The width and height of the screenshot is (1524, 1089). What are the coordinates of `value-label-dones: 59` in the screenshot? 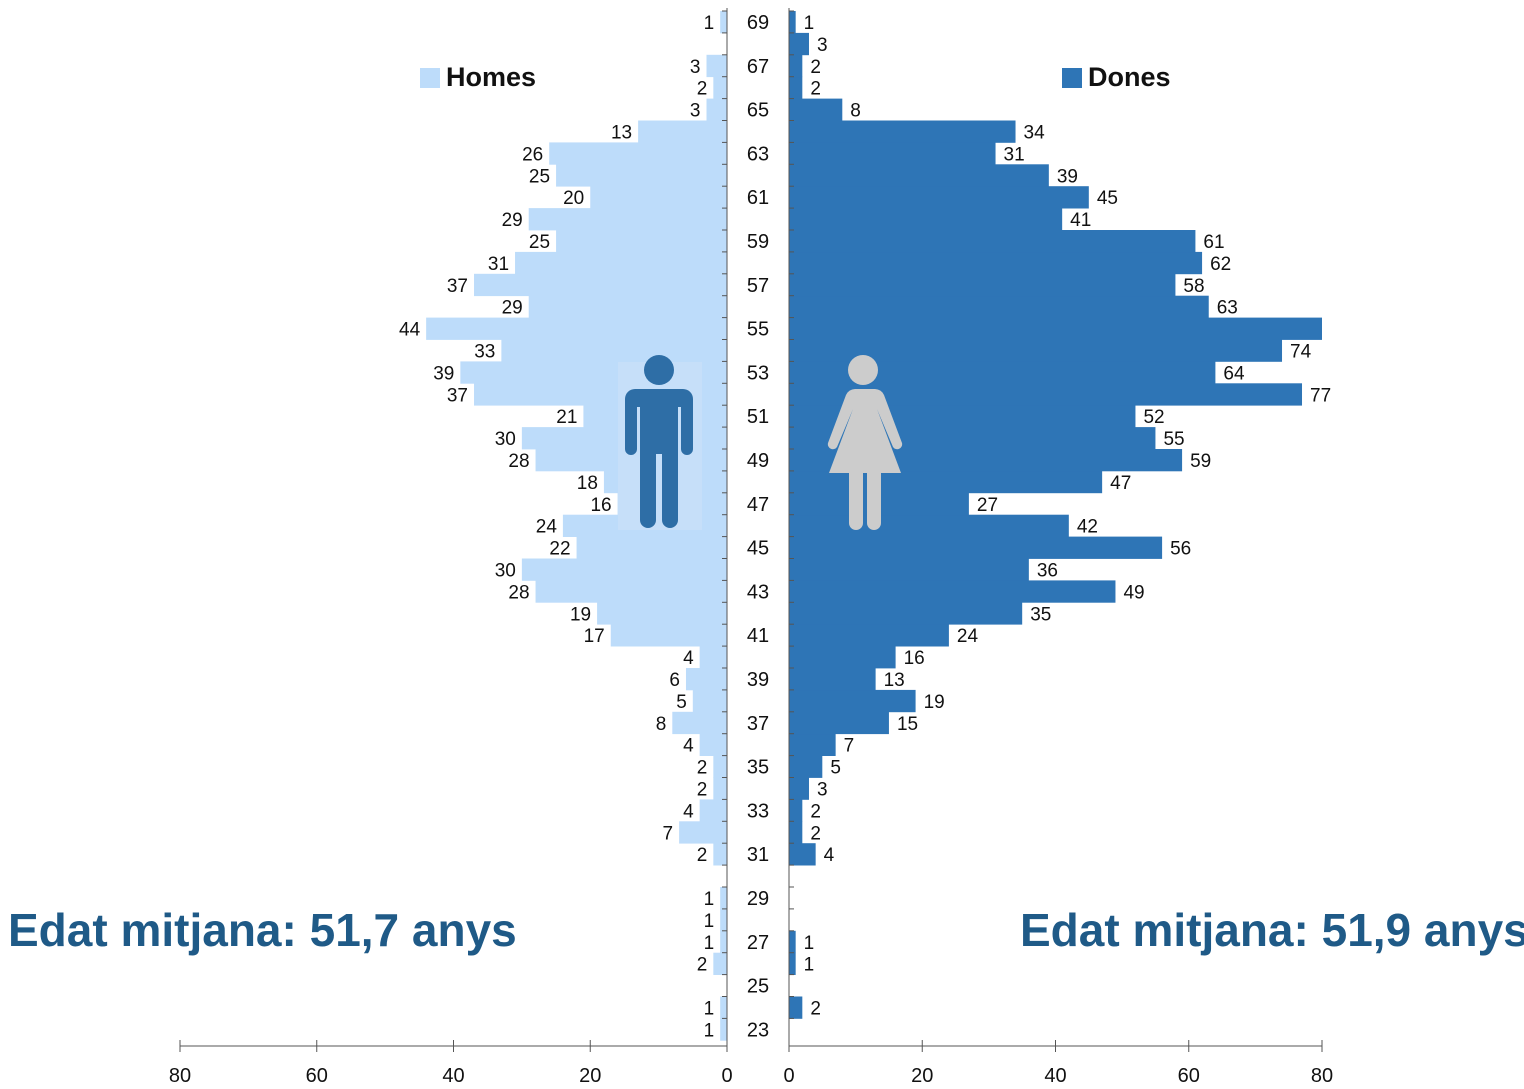 It's located at (1200, 461).